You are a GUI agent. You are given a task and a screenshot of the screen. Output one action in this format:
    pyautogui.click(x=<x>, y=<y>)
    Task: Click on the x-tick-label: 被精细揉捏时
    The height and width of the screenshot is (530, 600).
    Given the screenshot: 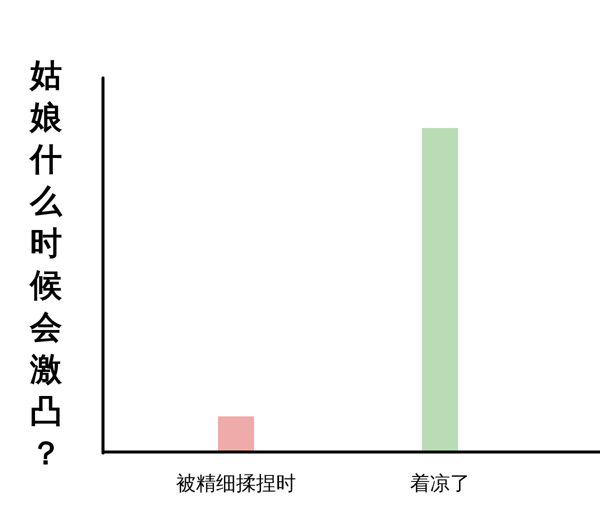 What is the action you would take?
    pyautogui.click(x=236, y=483)
    